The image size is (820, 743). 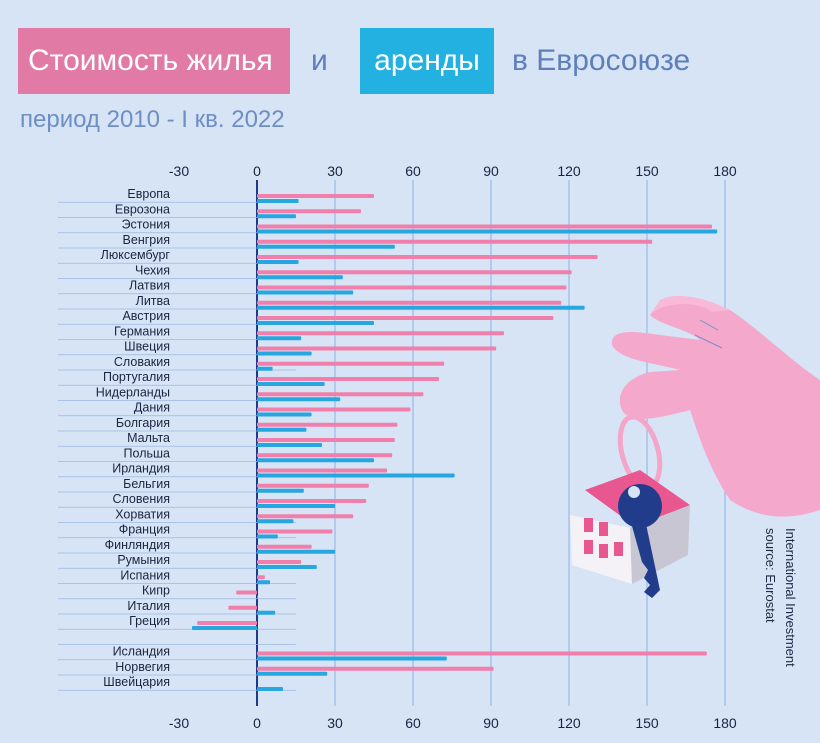 What do you see at coordinates (148, 194) in the screenshot?
I see `category-label: Европа` at bounding box center [148, 194].